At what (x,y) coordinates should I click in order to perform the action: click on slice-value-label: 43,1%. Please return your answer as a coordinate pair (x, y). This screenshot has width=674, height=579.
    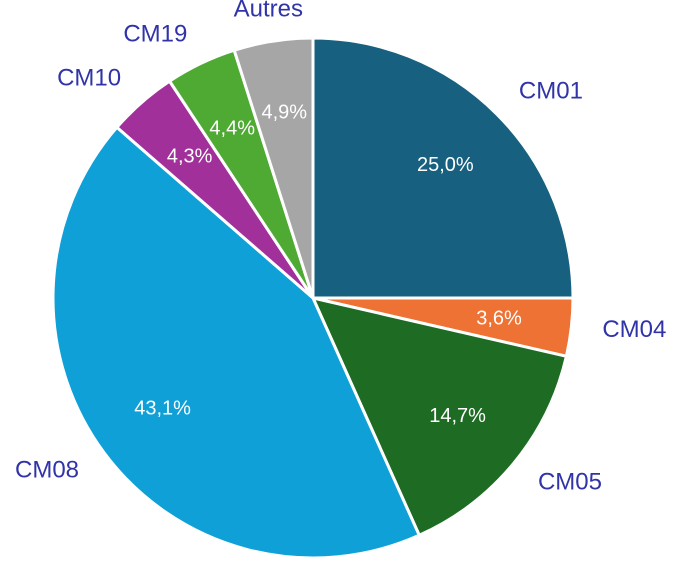
    Looking at the image, I should click on (162, 409).